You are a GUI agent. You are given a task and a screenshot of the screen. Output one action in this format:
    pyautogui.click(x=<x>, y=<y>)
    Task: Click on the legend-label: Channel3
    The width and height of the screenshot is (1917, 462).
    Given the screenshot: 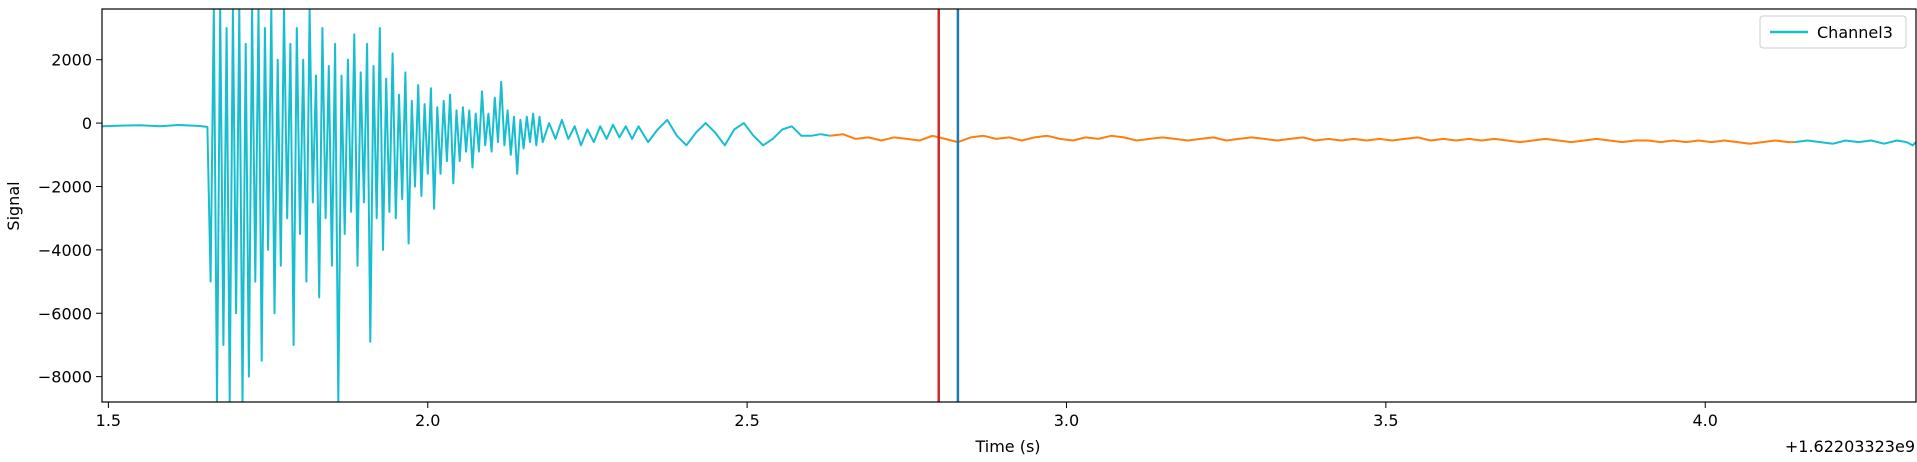 What is the action you would take?
    pyautogui.click(x=1855, y=32)
    